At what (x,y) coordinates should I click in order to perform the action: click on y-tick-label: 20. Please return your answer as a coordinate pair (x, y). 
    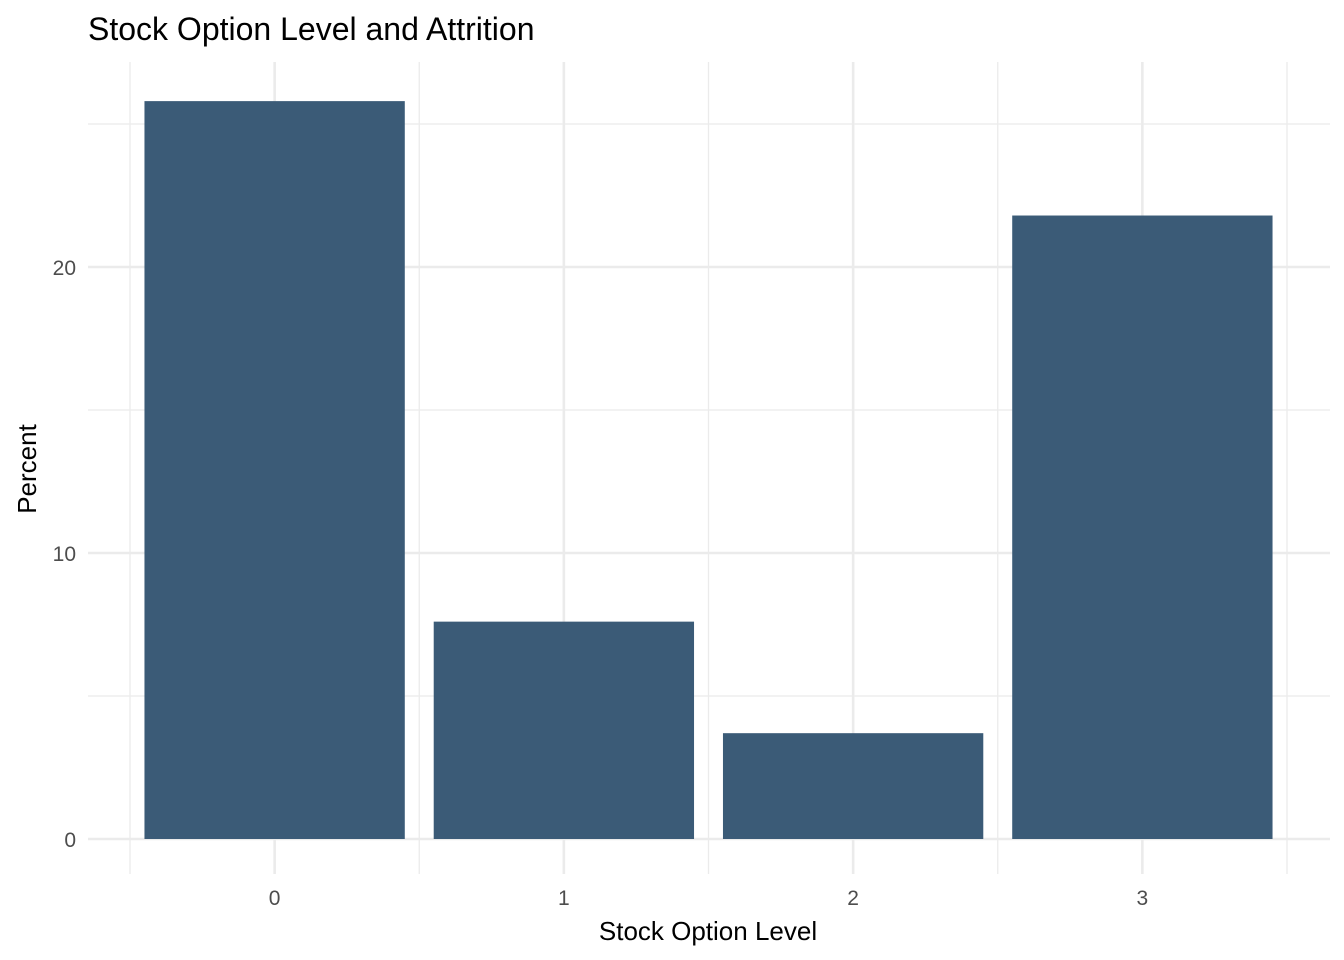
    Looking at the image, I should click on (64, 268).